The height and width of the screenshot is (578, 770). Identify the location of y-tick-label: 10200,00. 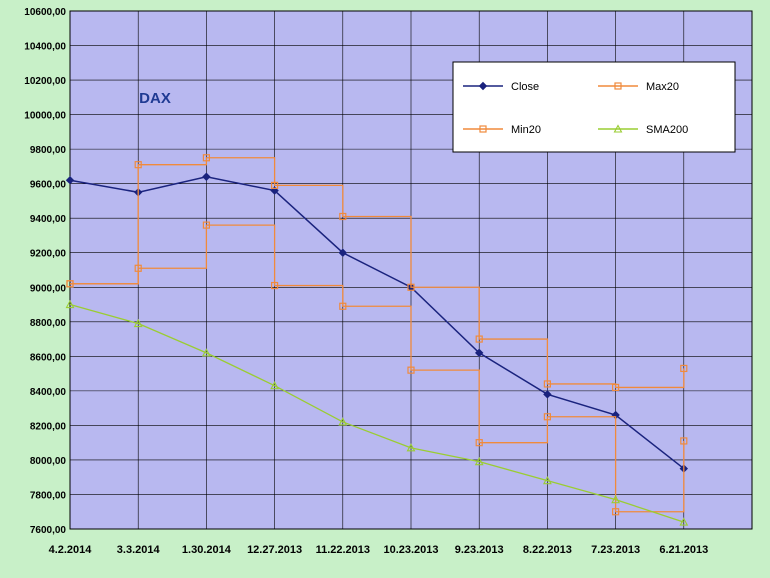
(45, 81).